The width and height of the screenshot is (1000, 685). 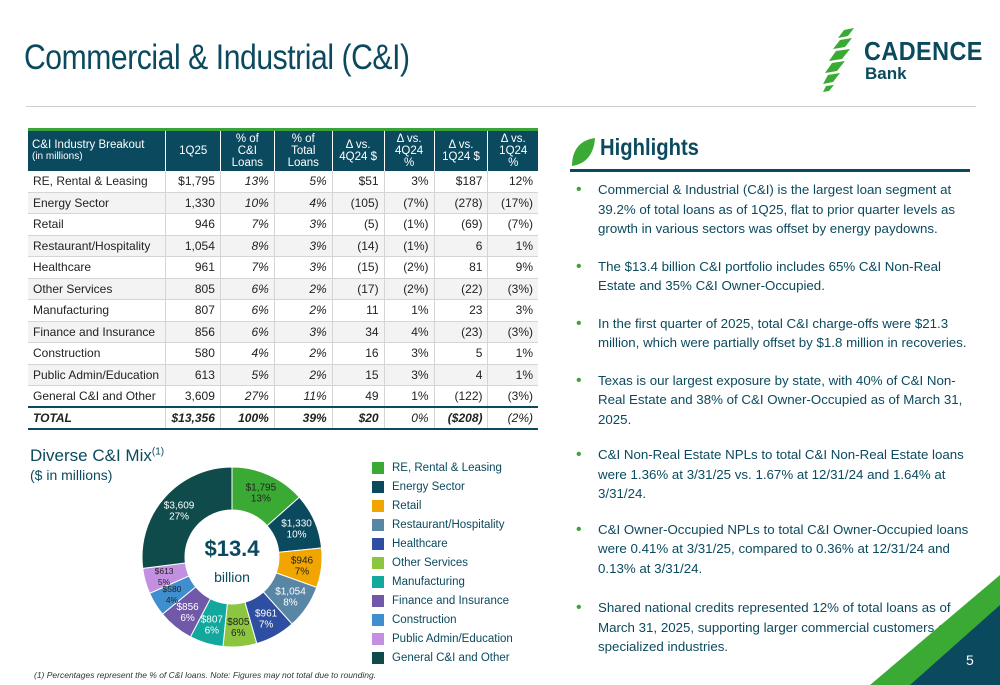 I want to click on table-row: Construction 580 4% 2% 16 3% 5 1%, so click(x=283, y=353).